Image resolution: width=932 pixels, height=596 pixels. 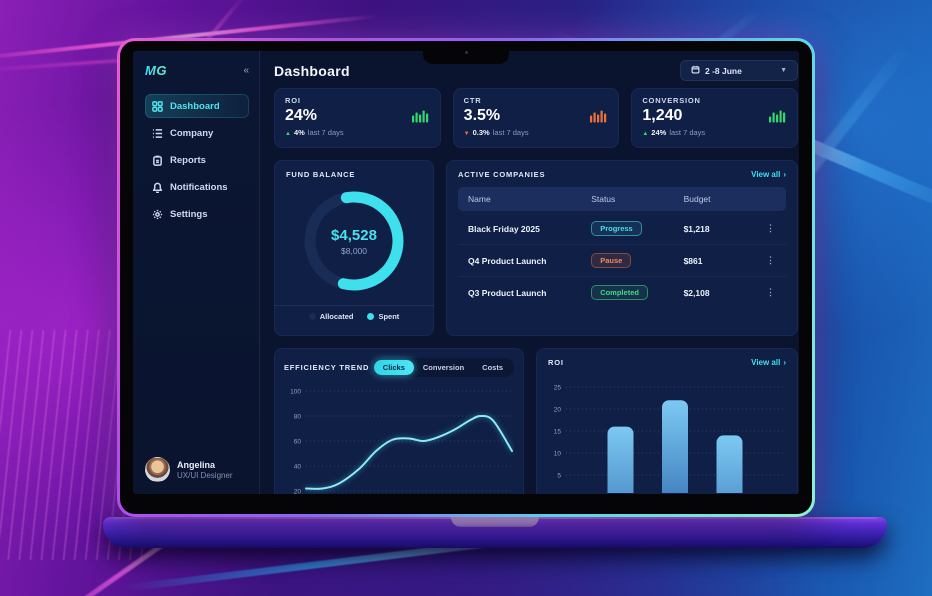 What do you see at coordinates (321, 174) in the screenshot?
I see `fund-balance-title: FUND BALANCE` at bounding box center [321, 174].